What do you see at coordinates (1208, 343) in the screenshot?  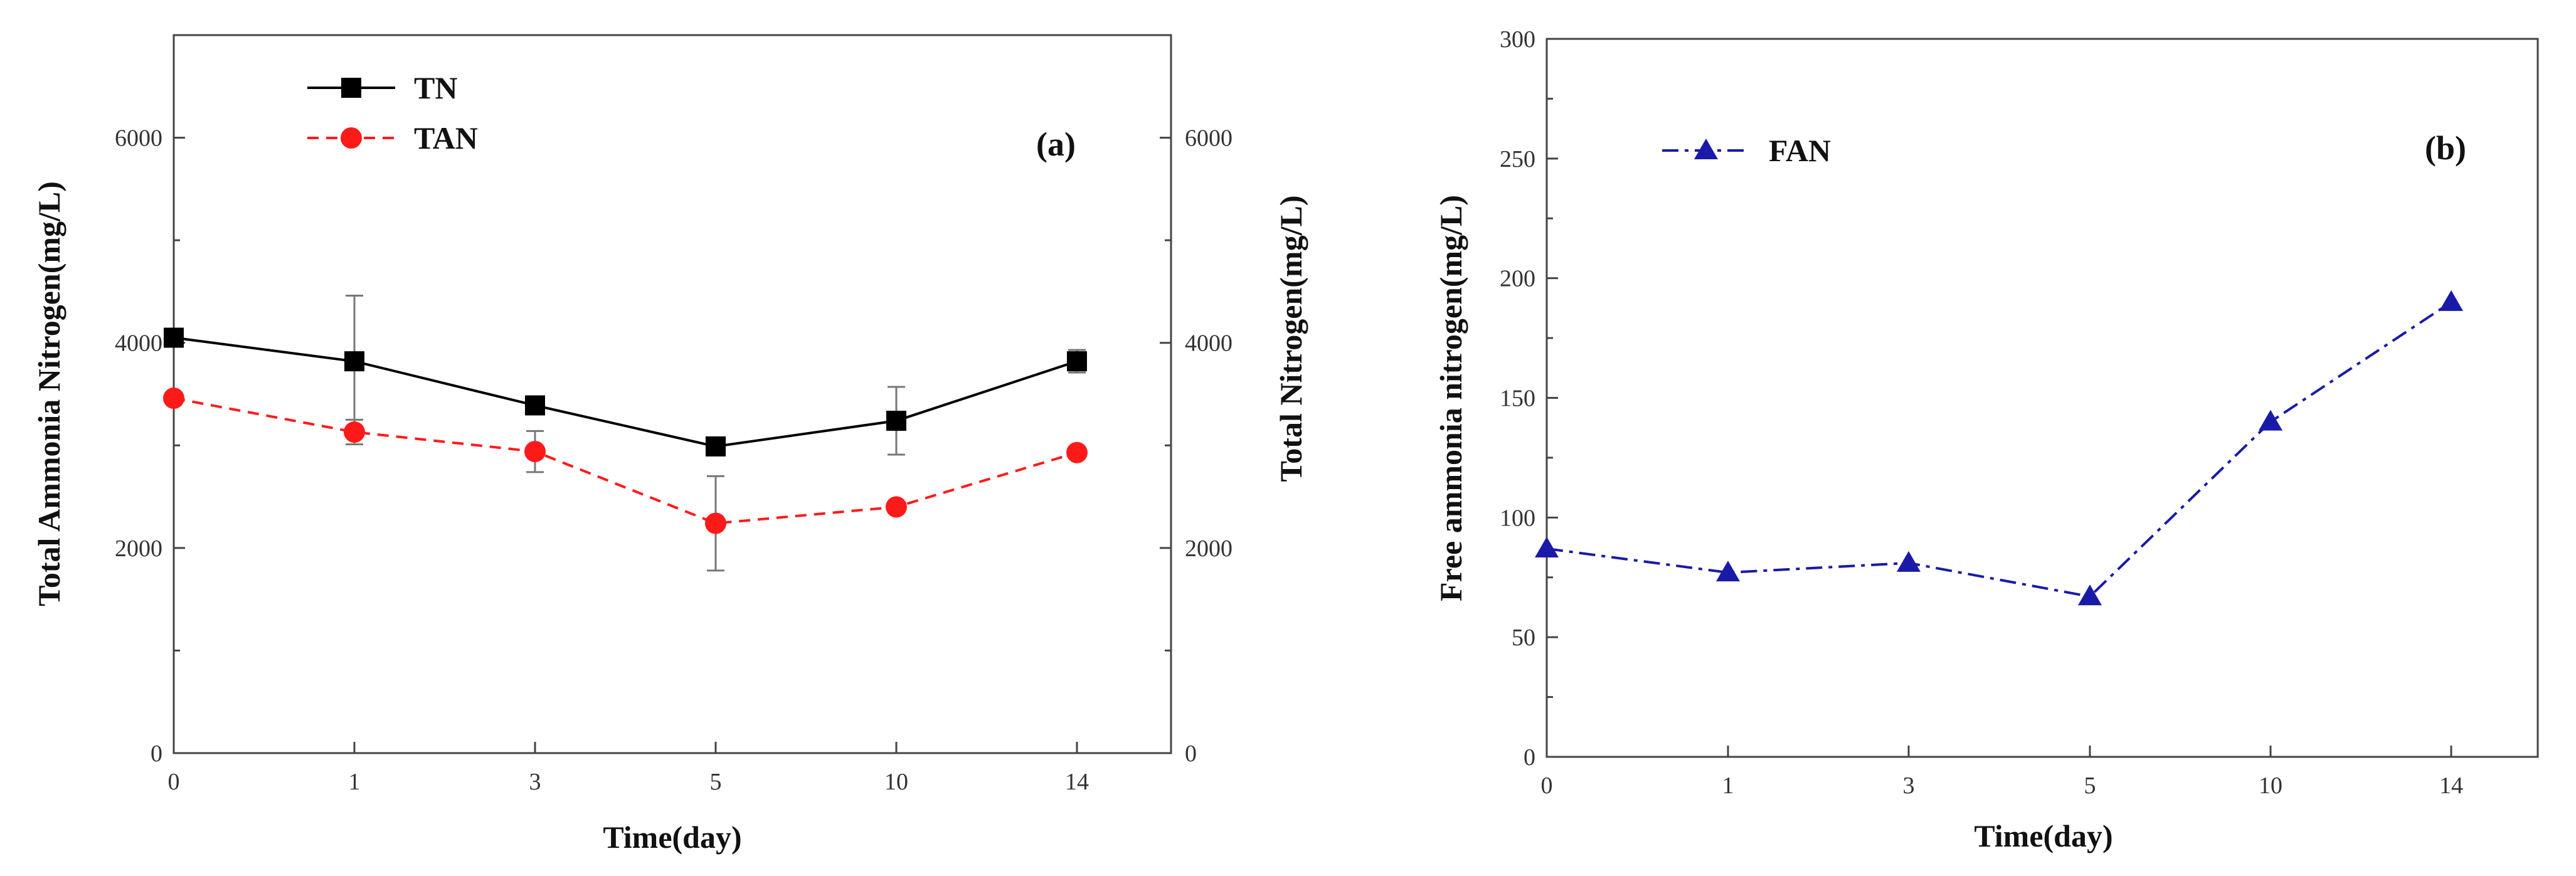 I see `y-right-tick-label: 4000` at bounding box center [1208, 343].